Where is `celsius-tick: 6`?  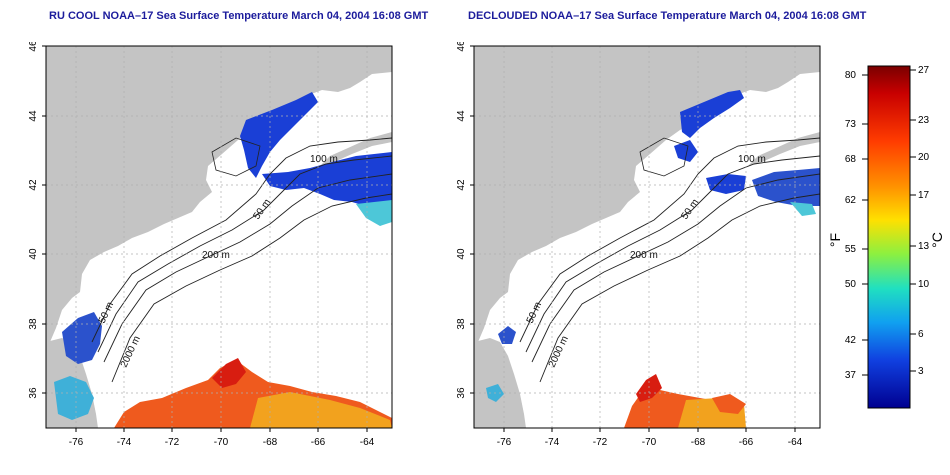 celsius-tick: 6 is located at coordinates (921, 334).